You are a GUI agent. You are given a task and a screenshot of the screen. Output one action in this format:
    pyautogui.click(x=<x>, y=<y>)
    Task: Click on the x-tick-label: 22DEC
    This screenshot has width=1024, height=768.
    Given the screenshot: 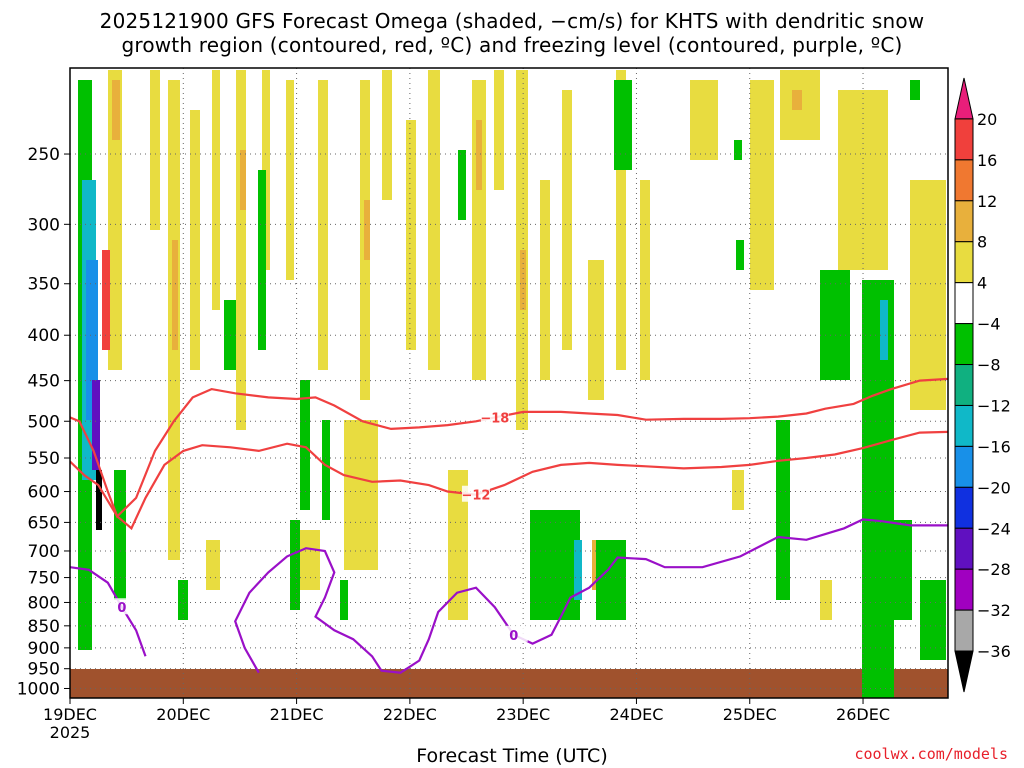 What is the action you would take?
    pyautogui.click(x=410, y=714)
    